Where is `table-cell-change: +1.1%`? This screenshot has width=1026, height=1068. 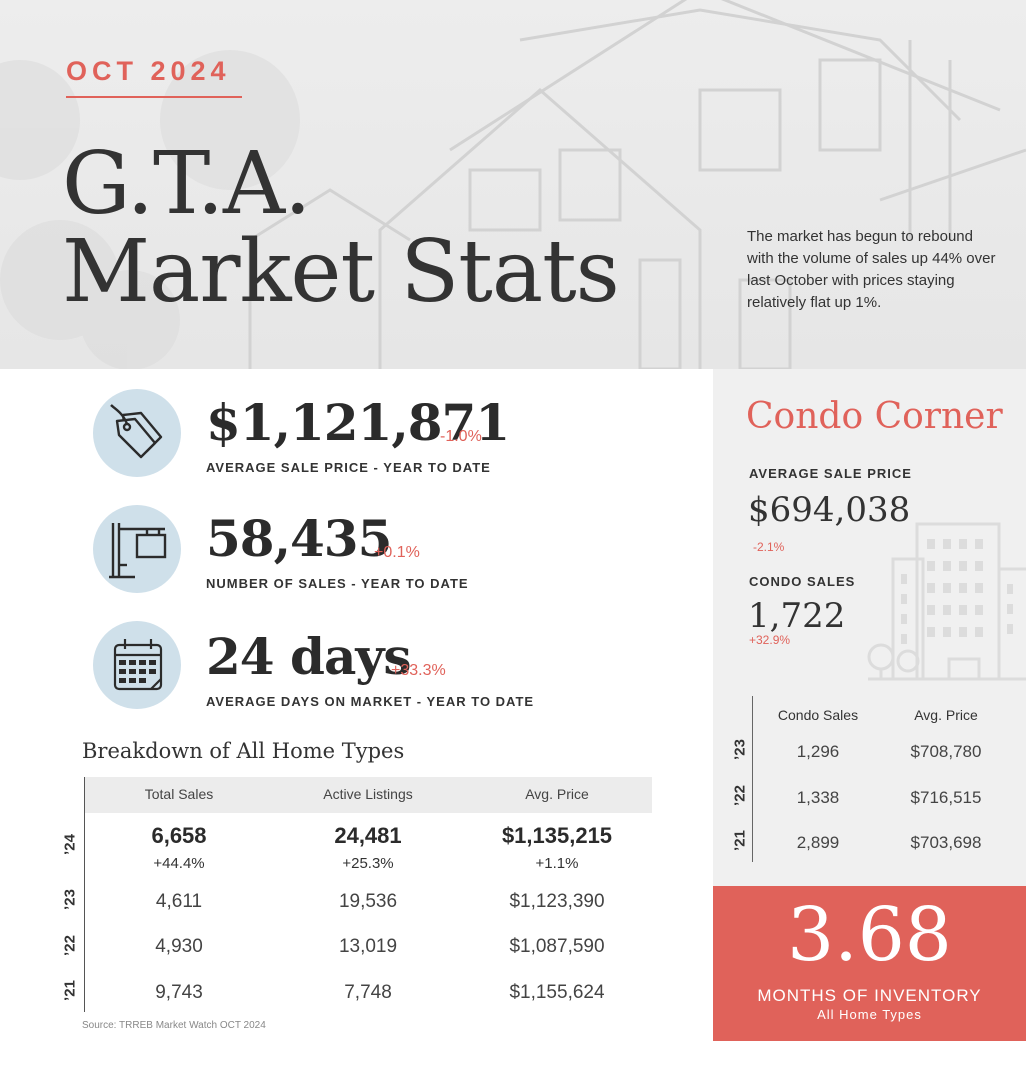
table-cell-change: +1.1% is located at coordinates (557, 863).